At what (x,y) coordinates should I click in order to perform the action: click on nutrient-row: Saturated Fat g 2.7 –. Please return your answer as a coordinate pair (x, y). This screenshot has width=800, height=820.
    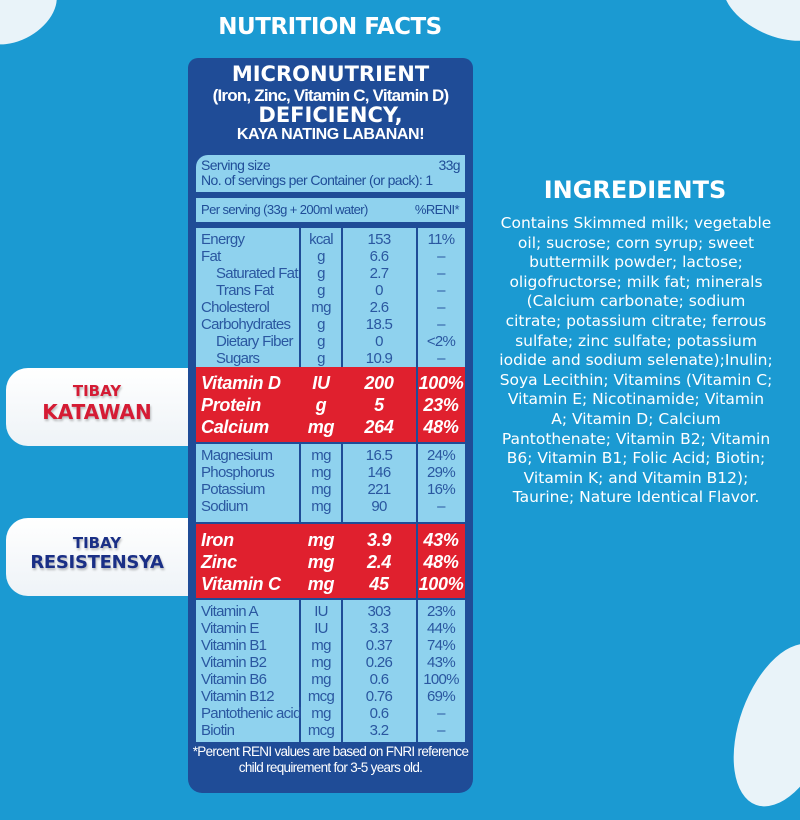
    Looking at the image, I should click on (330, 273).